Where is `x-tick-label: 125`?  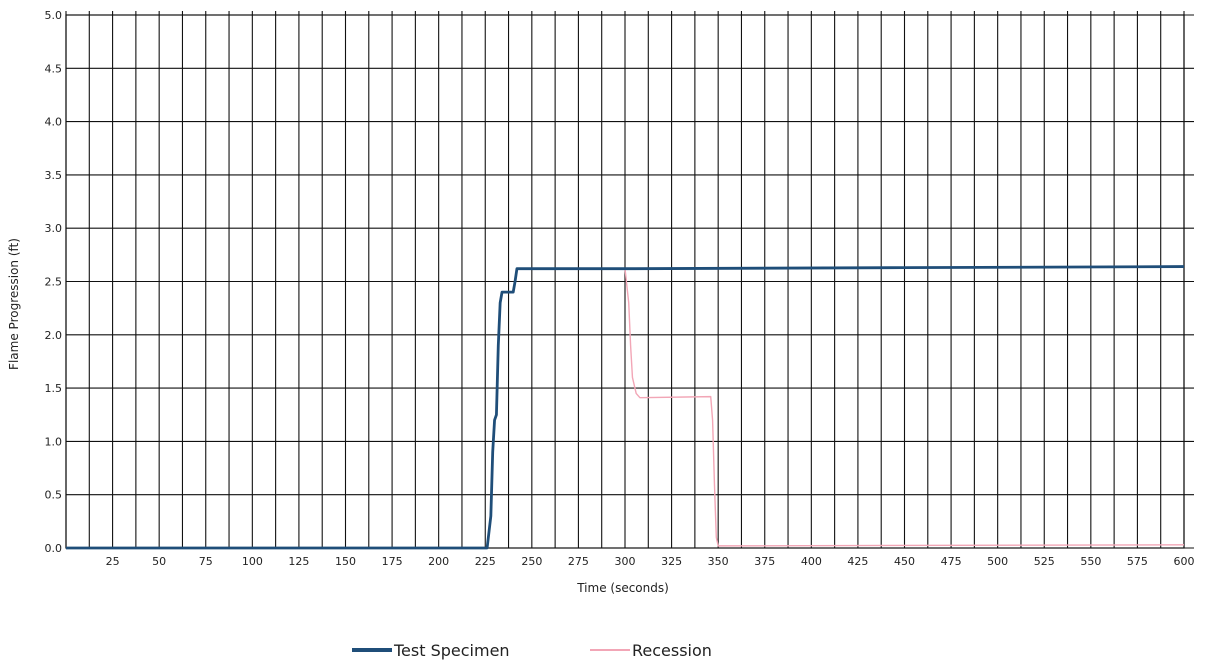 x-tick-label: 125 is located at coordinates (298, 561).